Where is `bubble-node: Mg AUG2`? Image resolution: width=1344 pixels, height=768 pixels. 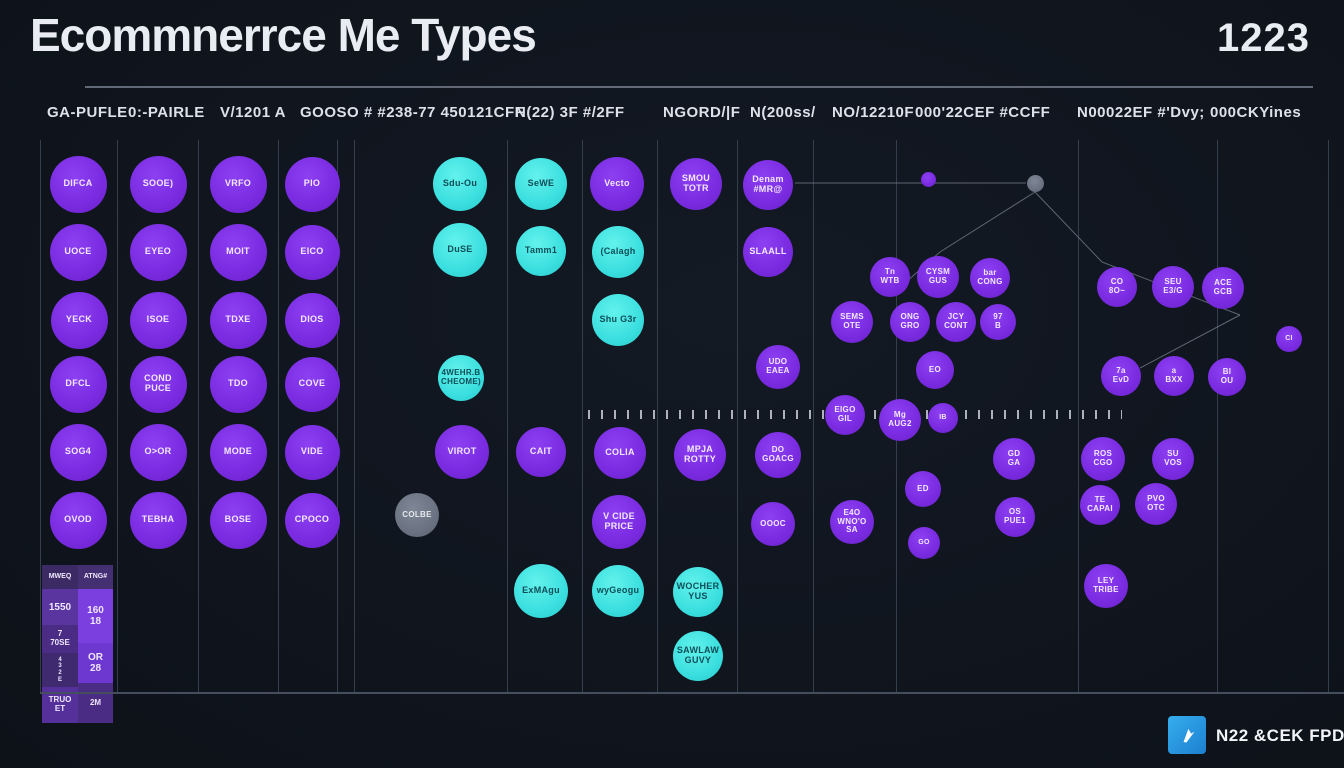
bubble-node: Mg AUG2 is located at coordinates (900, 420).